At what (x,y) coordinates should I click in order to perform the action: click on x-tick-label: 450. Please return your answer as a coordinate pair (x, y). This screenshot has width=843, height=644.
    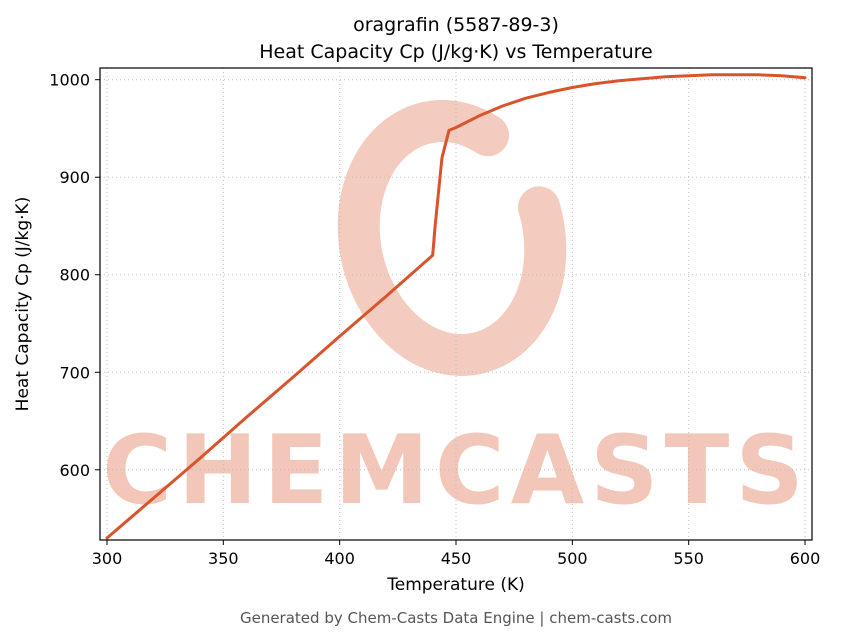
    Looking at the image, I should click on (456, 558).